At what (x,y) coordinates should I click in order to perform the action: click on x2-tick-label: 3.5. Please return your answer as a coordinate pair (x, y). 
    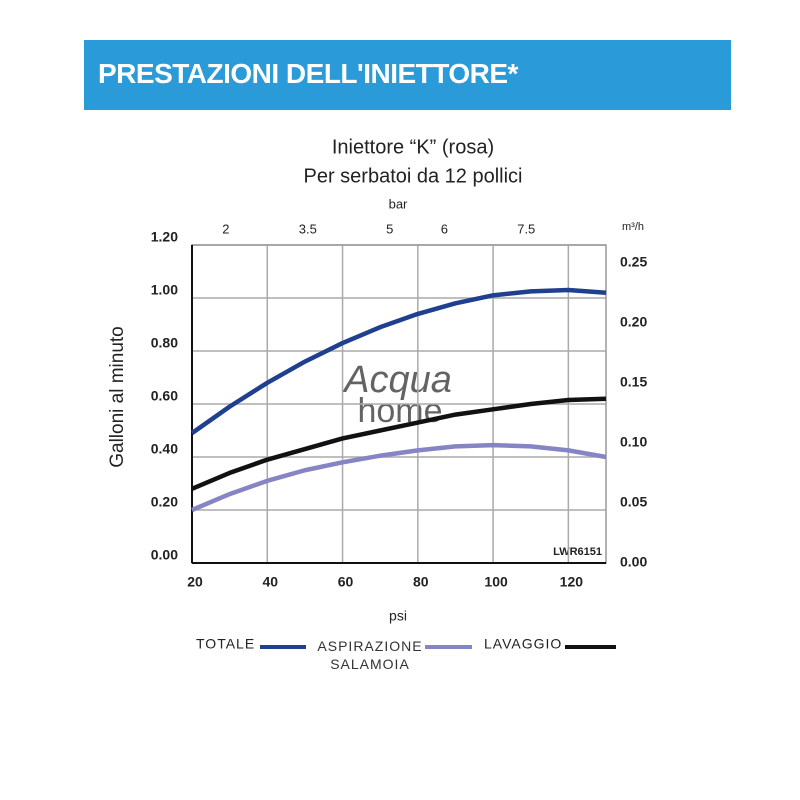
    Looking at the image, I should click on (308, 228).